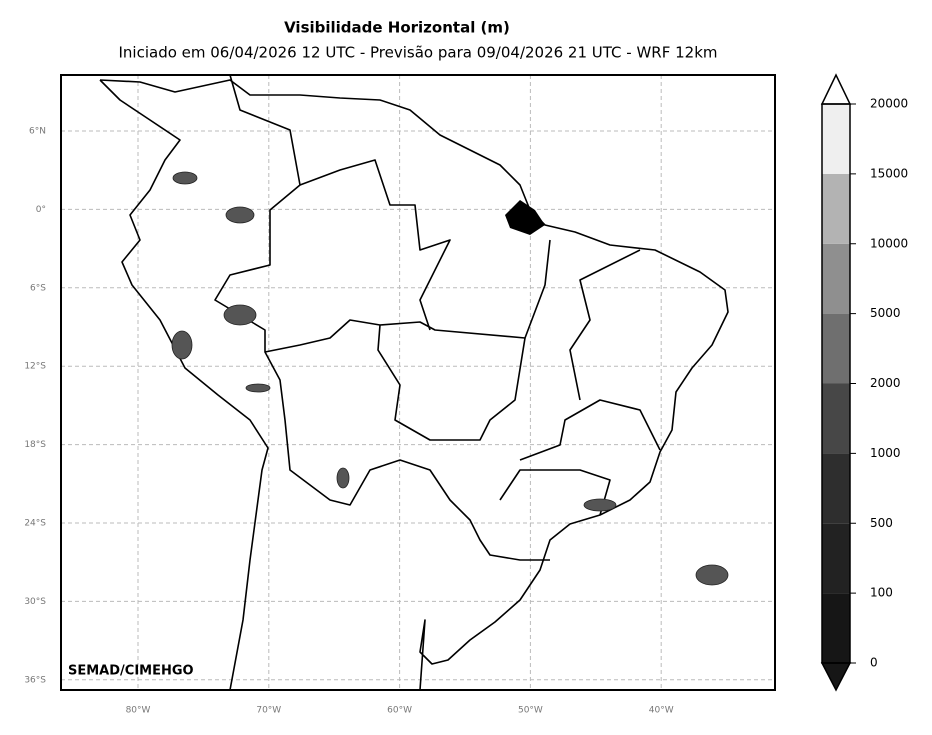 The image size is (932, 735). What do you see at coordinates (35, 445) in the screenshot?
I see `lat-label: 18°S` at bounding box center [35, 445].